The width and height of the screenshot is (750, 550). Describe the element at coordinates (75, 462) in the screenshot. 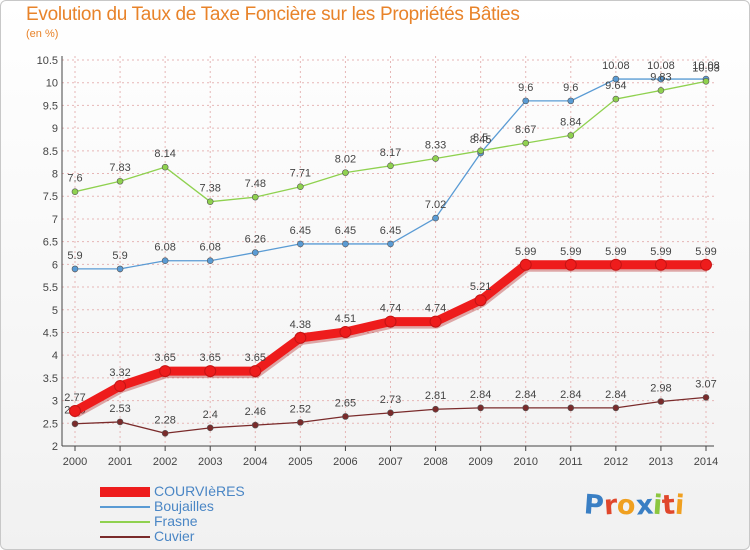

I see `x-tick-label: 2000` at that location.